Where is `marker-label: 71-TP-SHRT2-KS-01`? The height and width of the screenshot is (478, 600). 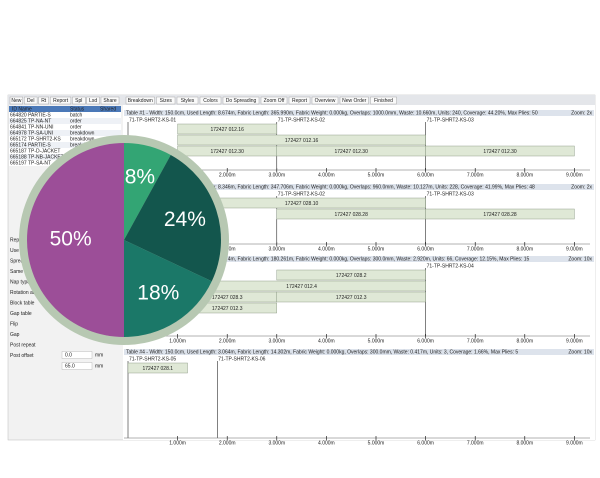 marker-label: 71-TP-SHRT2-KS-01 is located at coordinates (152, 120).